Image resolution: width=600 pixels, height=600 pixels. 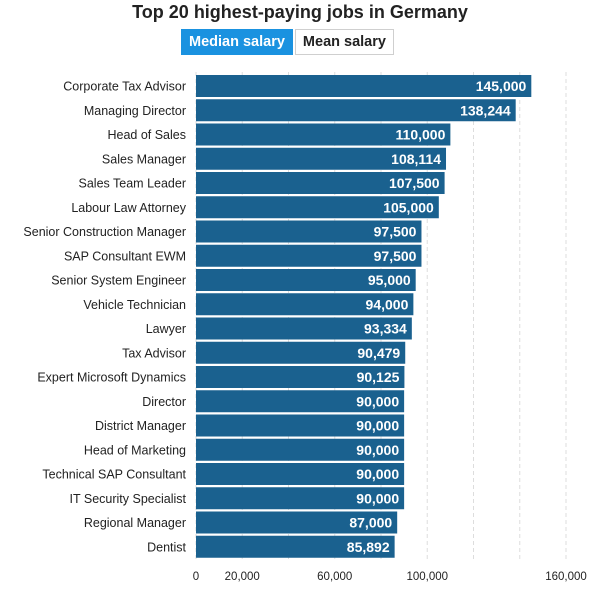 I want to click on mean-salary-button: Mean salary, so click(x=344, y=42).